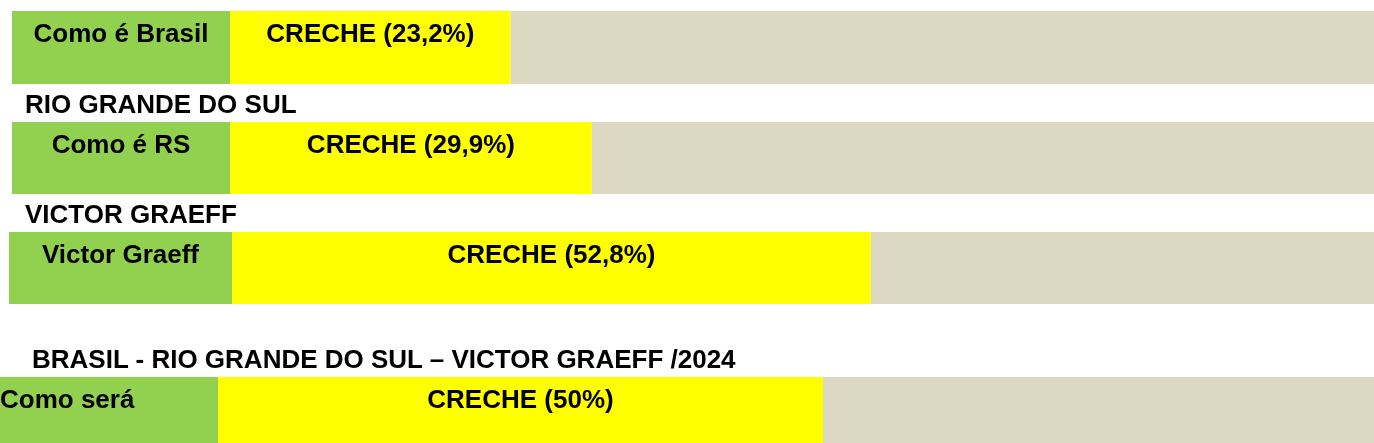 The height and width of the screenshot is (443, 1374). Describe the element at coordinates (67, 399) in the screenshot. I see `y-tick-label: Como será` at that location.